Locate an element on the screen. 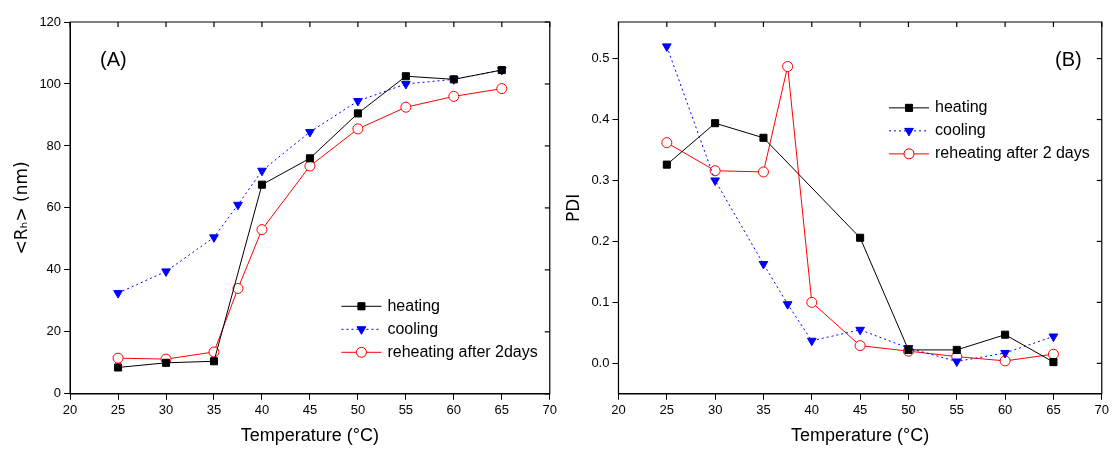  y-tick-label: 0.4 is located at coordinates (600, 119).